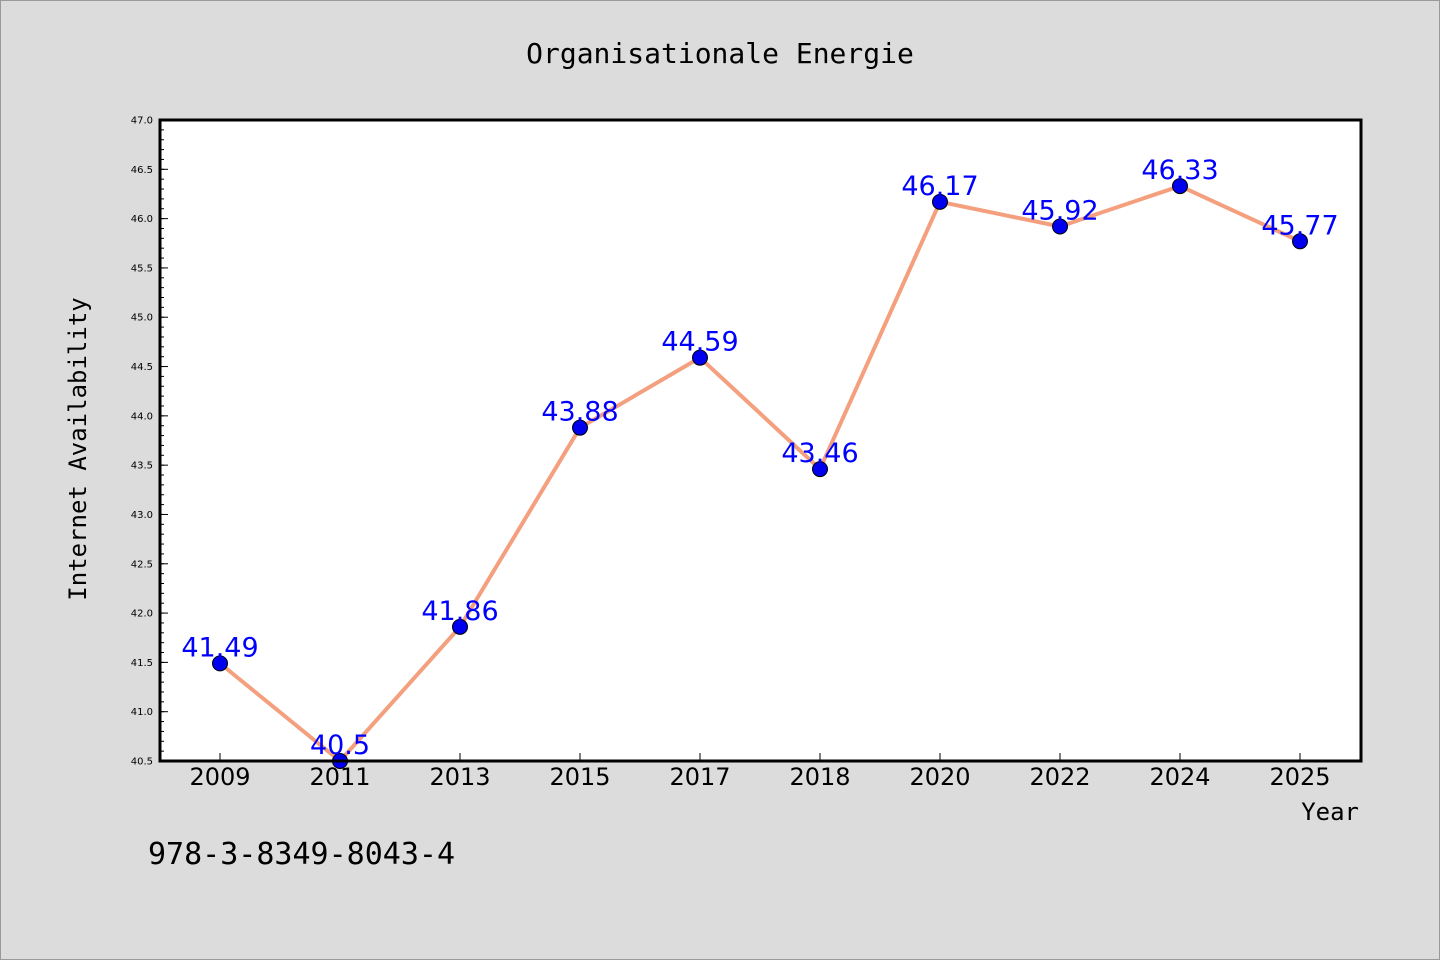 The image size is (1440, 960). What do you see at coordinates (699, 777) in the screenshot?
I see `x-tick-label: 2017` at bounding box center [699, 777].